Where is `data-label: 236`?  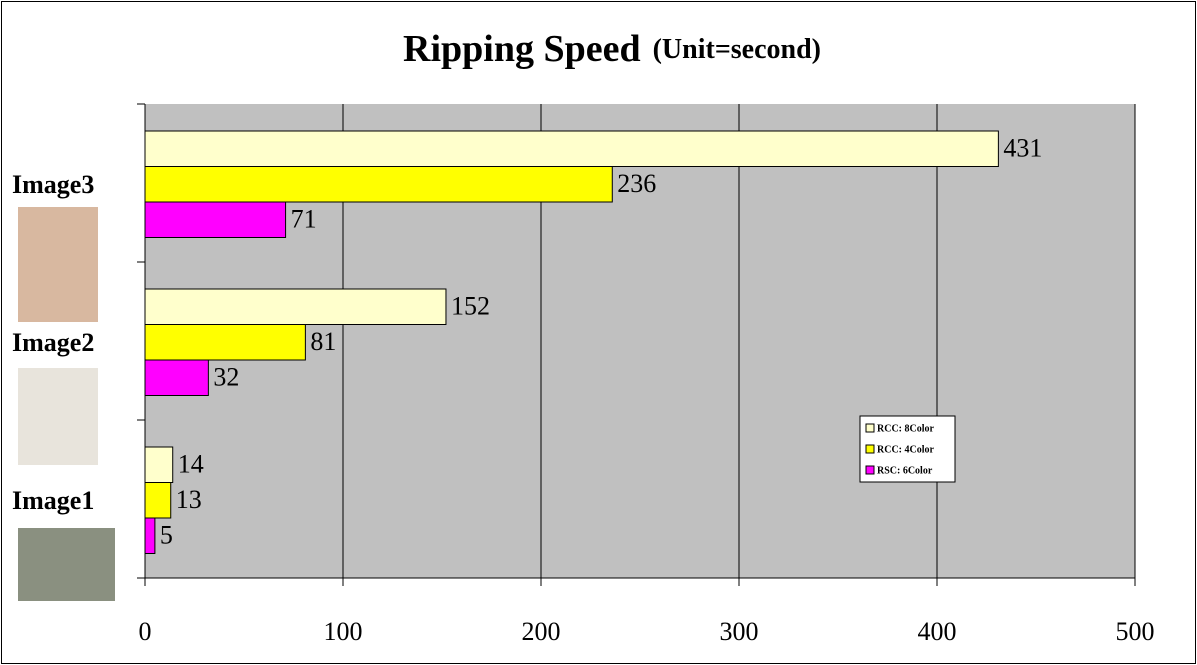
data-label: 236 is located at coordinates (636, 183).